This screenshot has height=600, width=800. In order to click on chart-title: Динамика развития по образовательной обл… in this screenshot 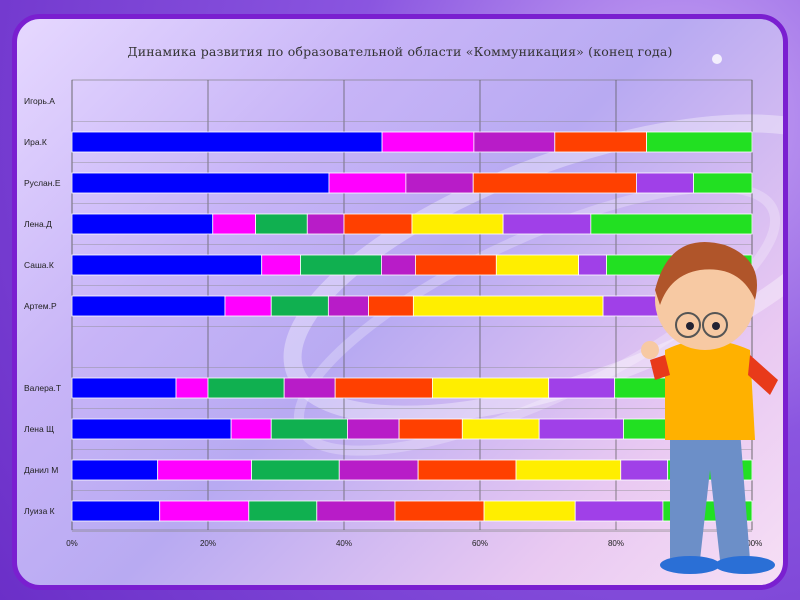, I will do `click(400, 51)`.